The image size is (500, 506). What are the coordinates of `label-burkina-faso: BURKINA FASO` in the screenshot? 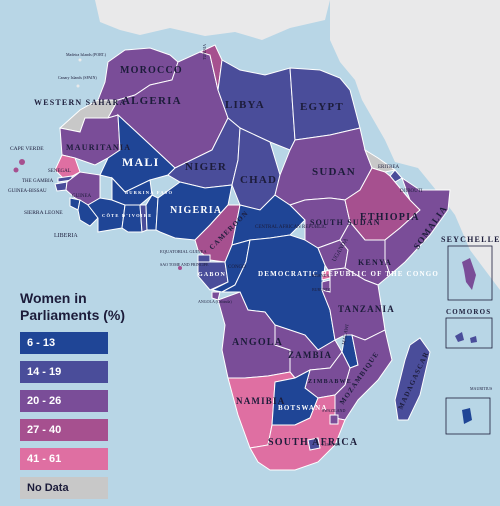 It's located at (149, 192).